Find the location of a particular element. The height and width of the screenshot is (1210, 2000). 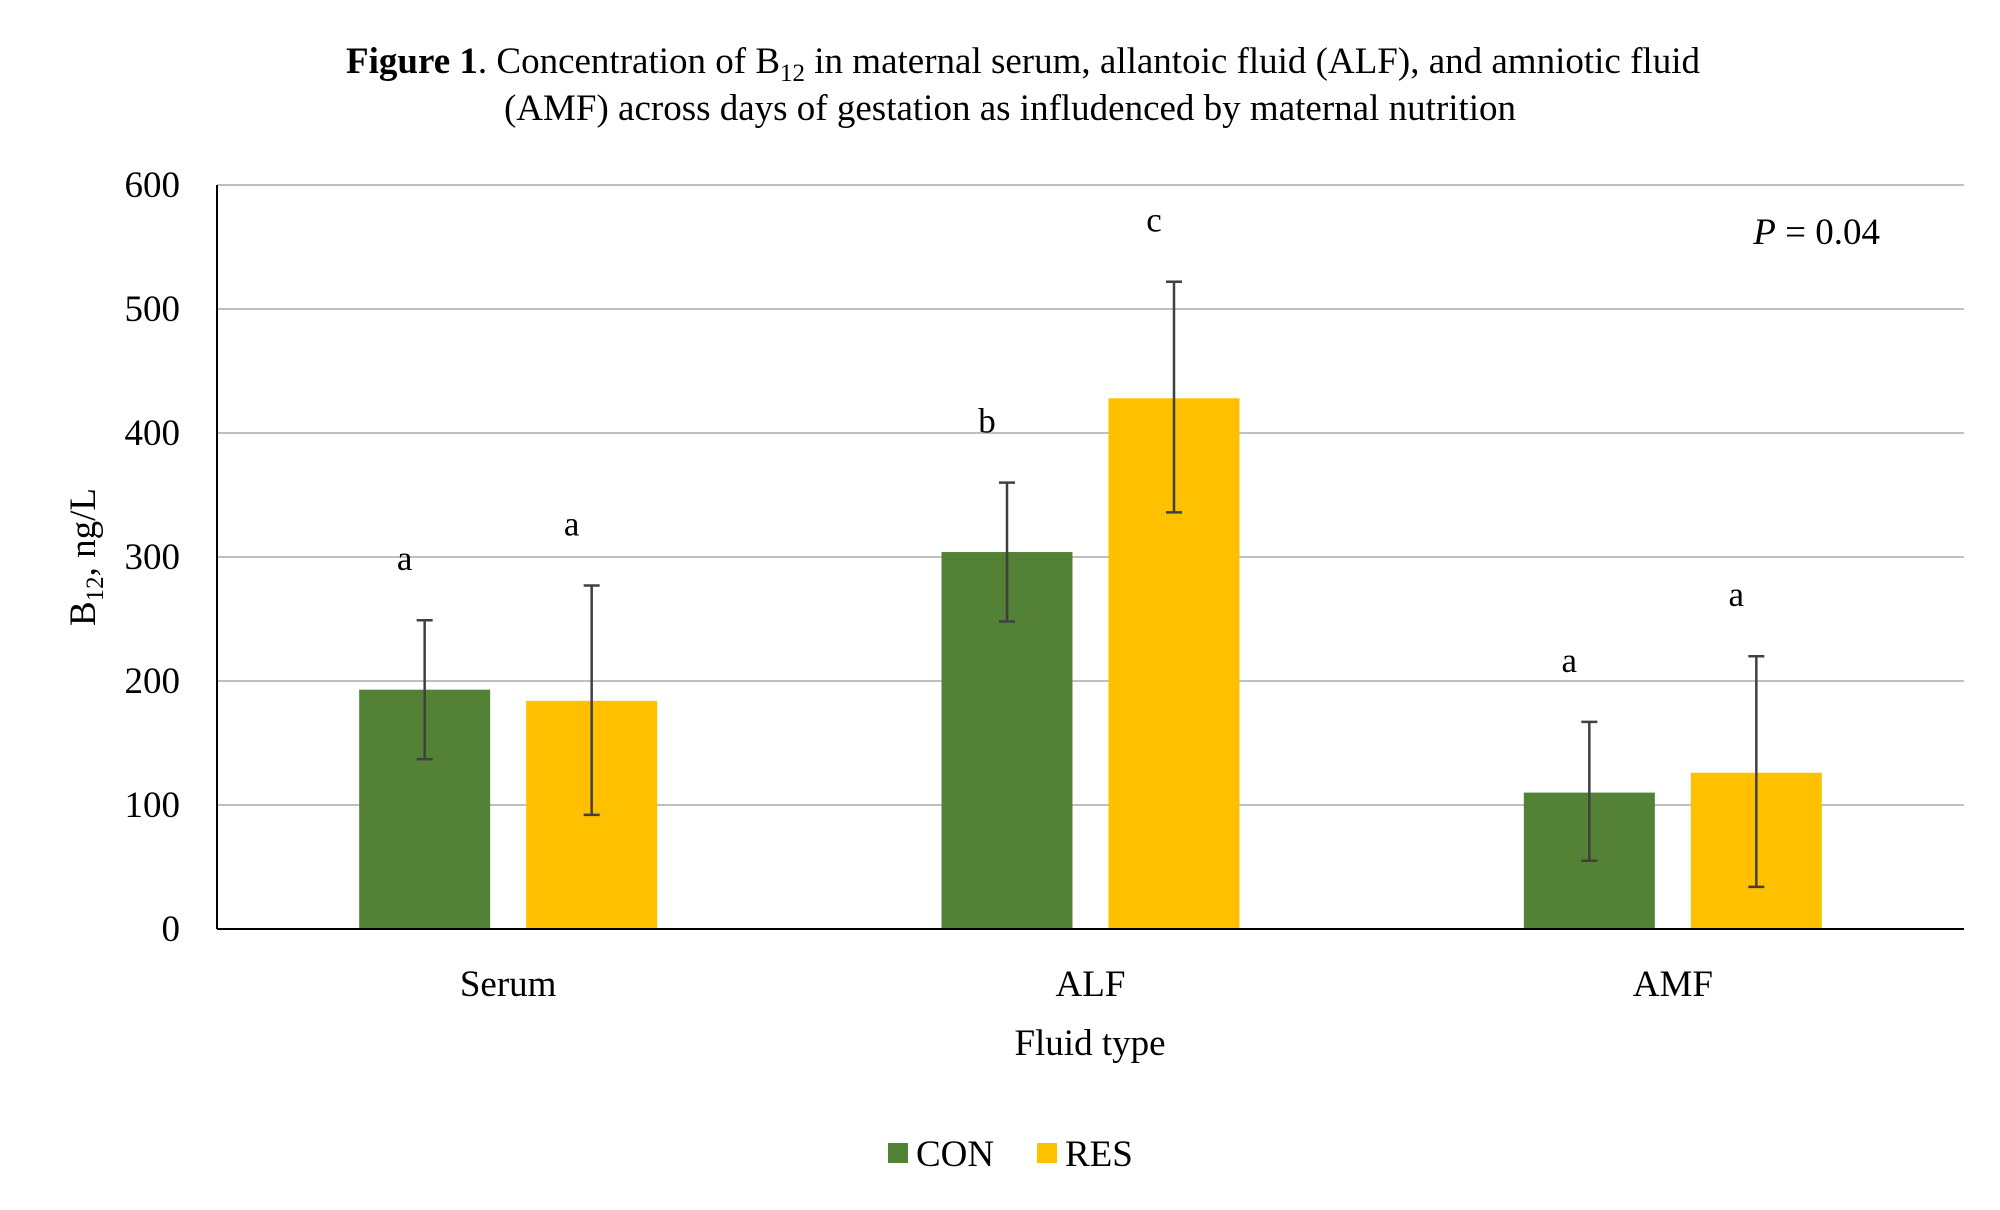

x-axis-title: Fluid type is located at coordinates (1089, 1043).